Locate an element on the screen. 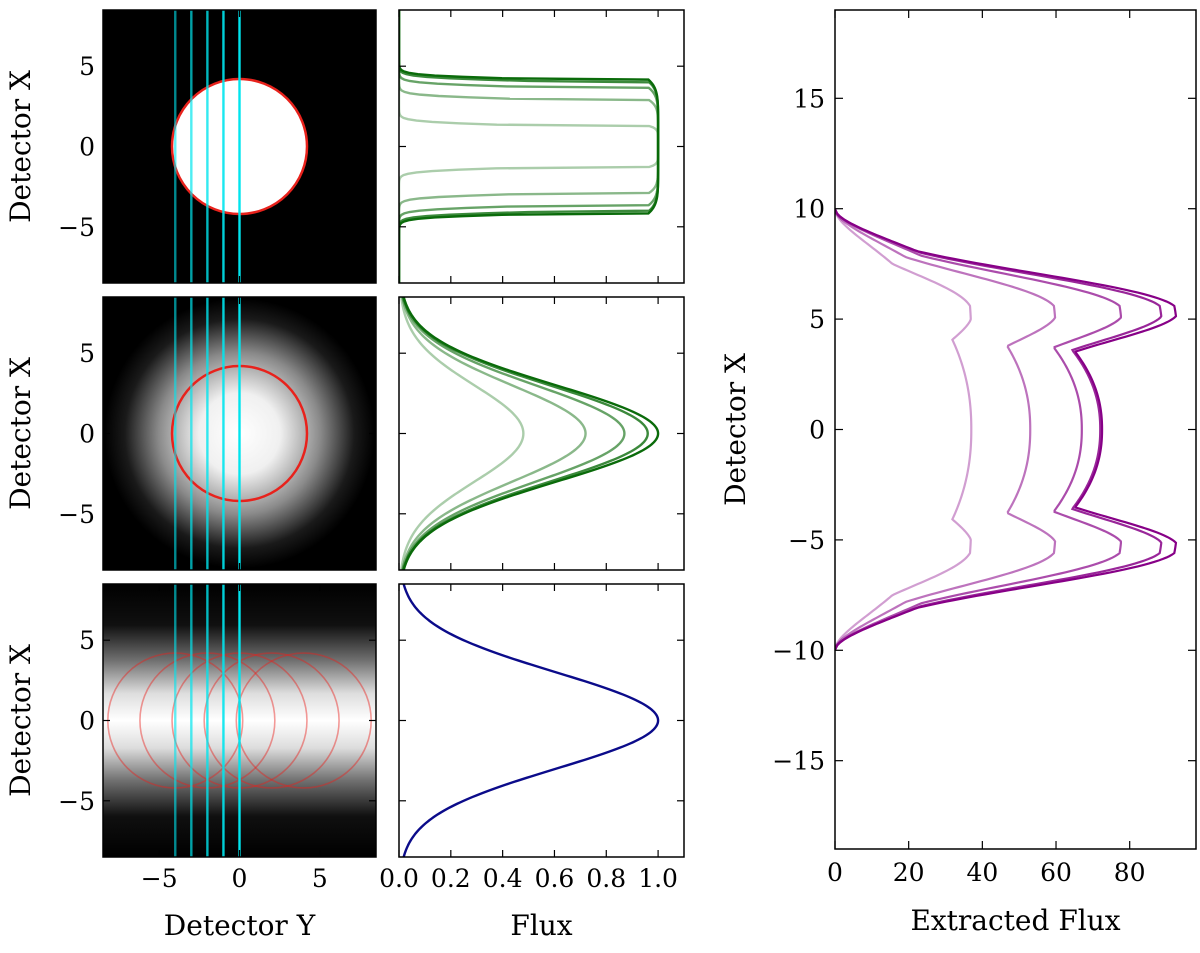 Image resolution: width=1200 pixels, height=953 pixels. ylabel-row-1: Detector X is located at coordinates (20, 146).